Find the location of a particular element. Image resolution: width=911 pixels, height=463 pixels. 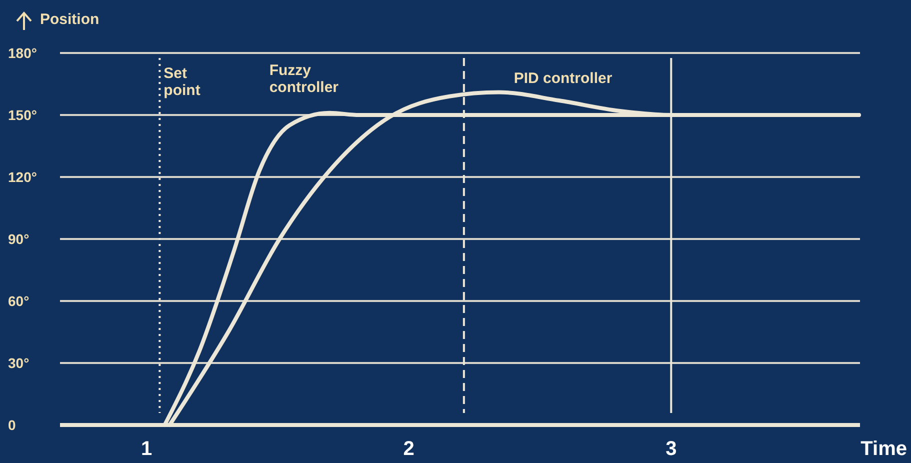

x-tick-label: 3 is located at coordinates (671, 449).